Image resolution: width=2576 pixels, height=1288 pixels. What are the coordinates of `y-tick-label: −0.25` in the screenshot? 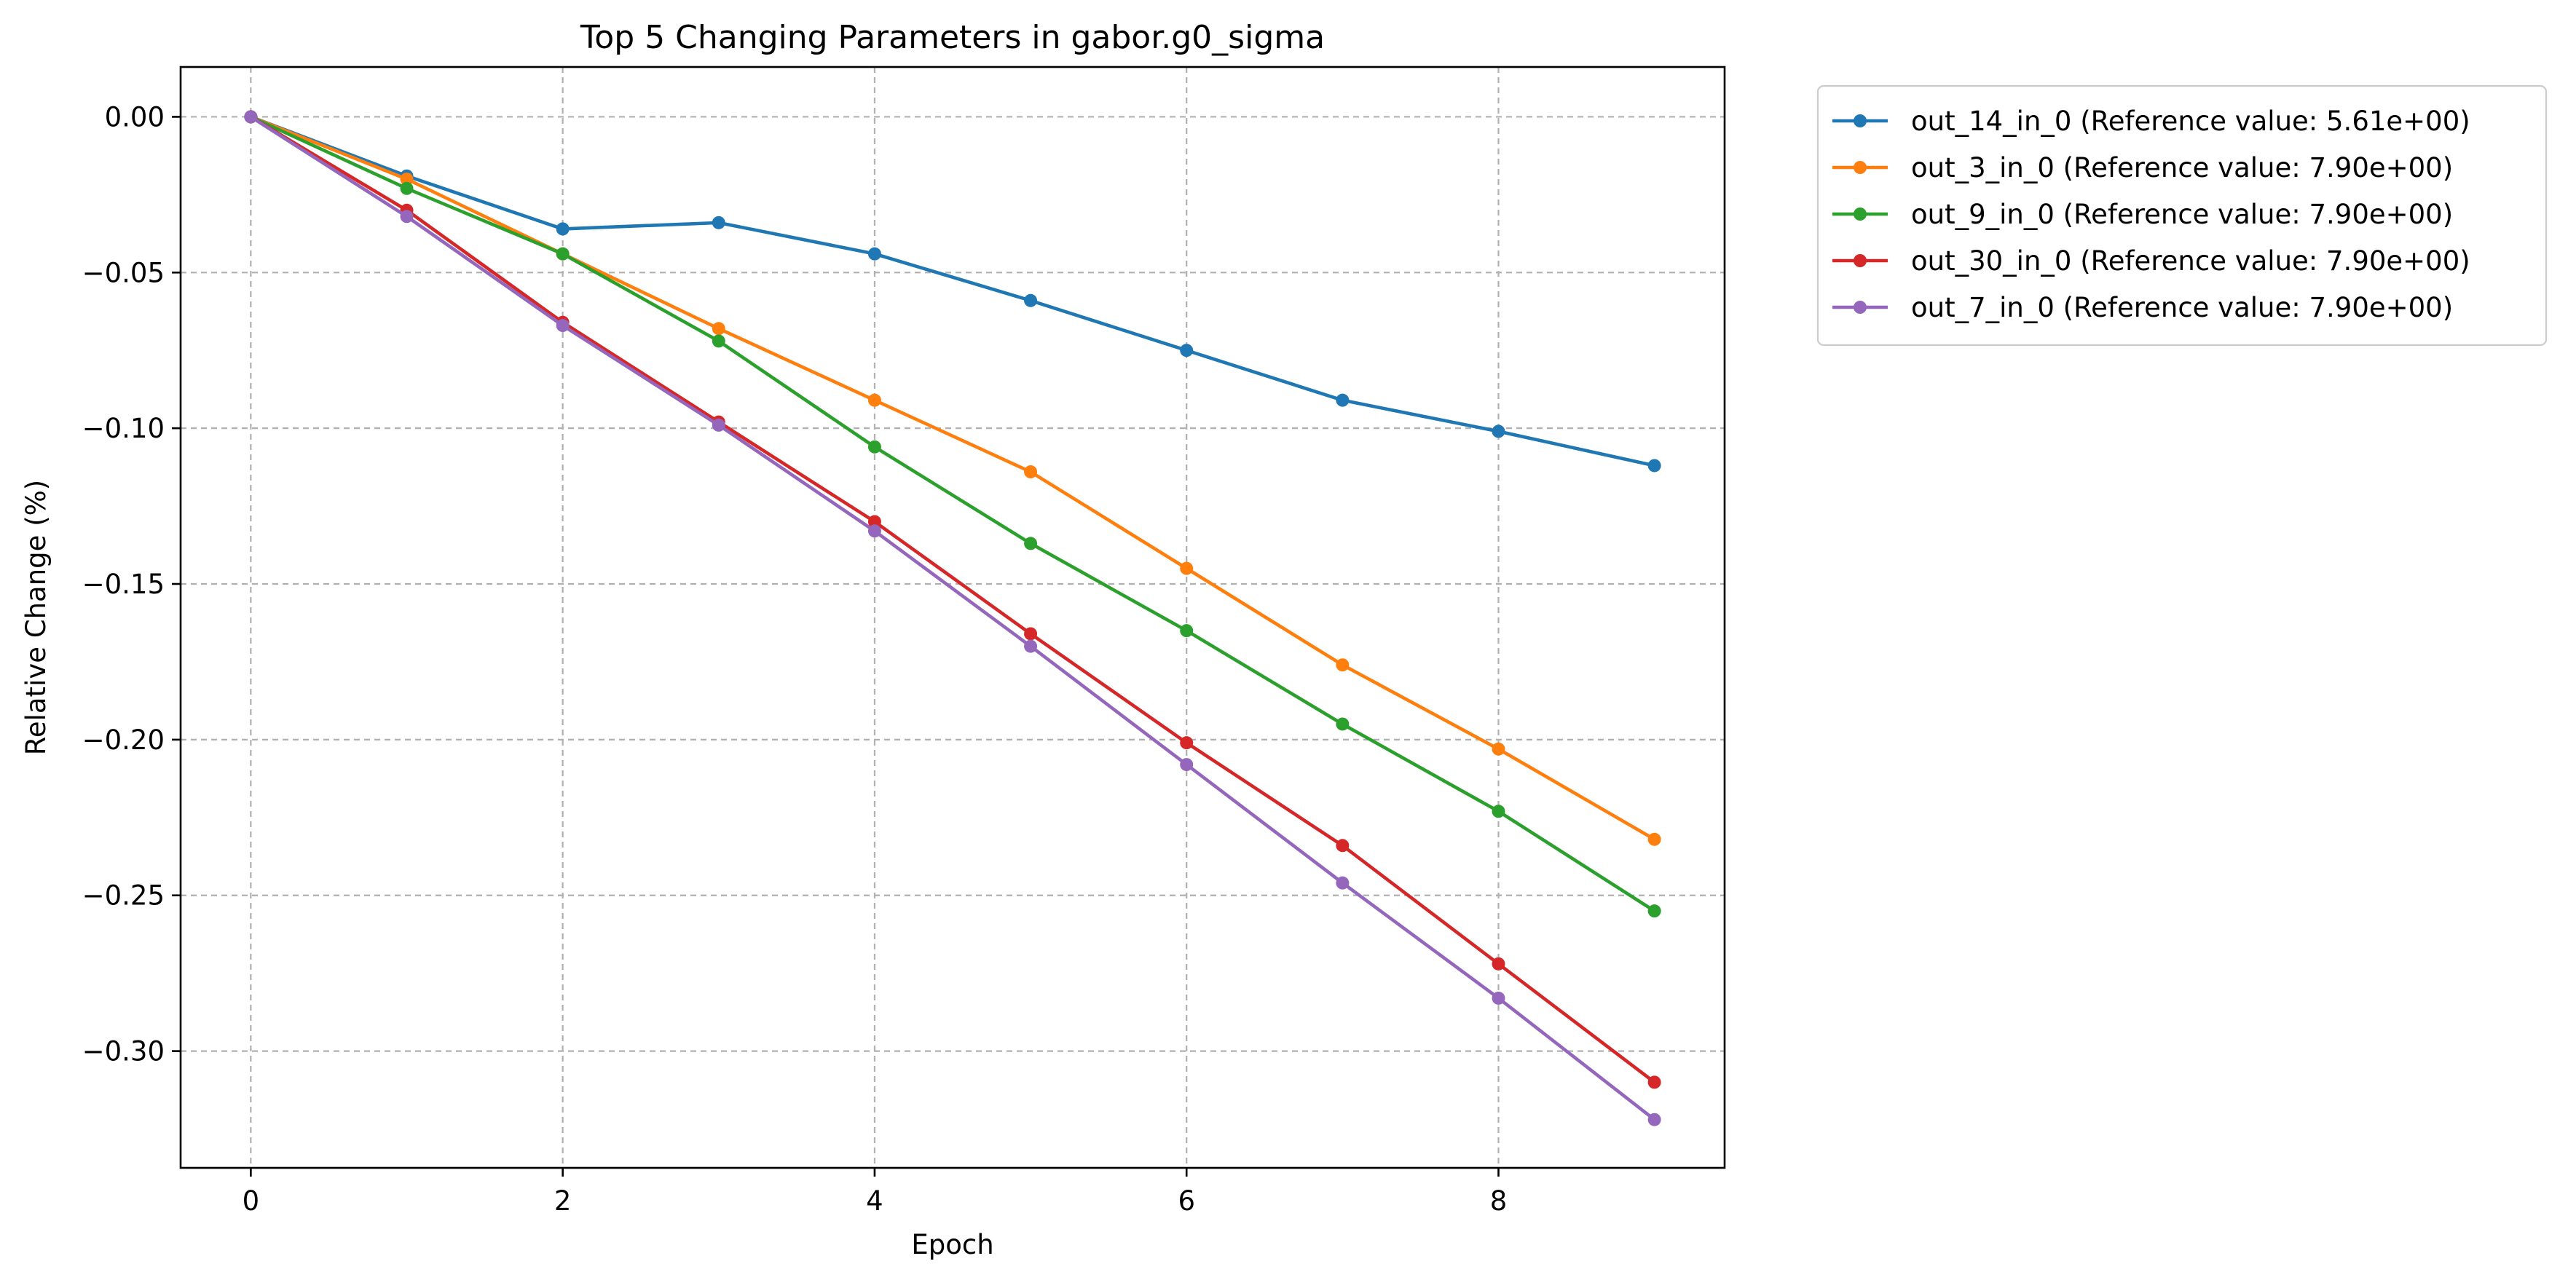 It's located at (123, 896).